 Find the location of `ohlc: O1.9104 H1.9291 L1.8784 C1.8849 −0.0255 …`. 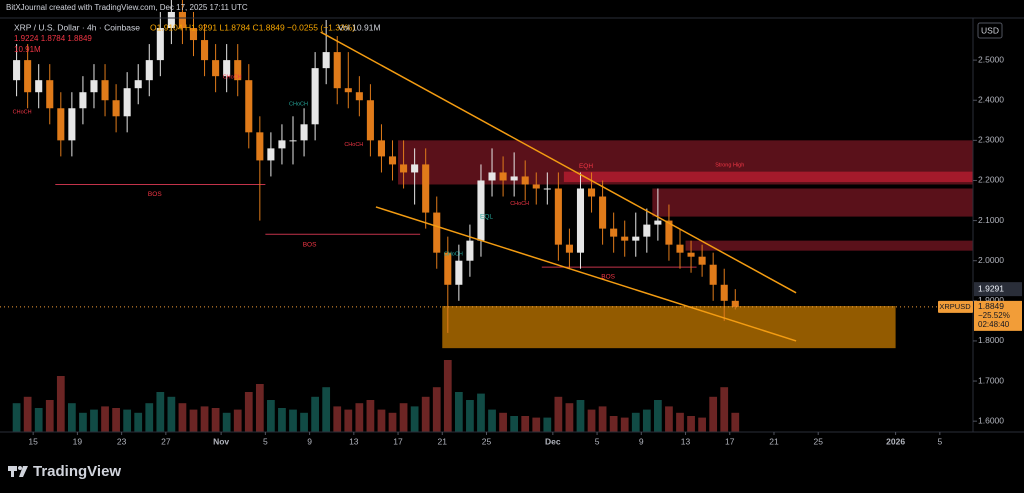

ohlc: O1.9104 H1.9291 L1.8784 C1.8849 −0.0255 … is located at coordinates (252, 27).